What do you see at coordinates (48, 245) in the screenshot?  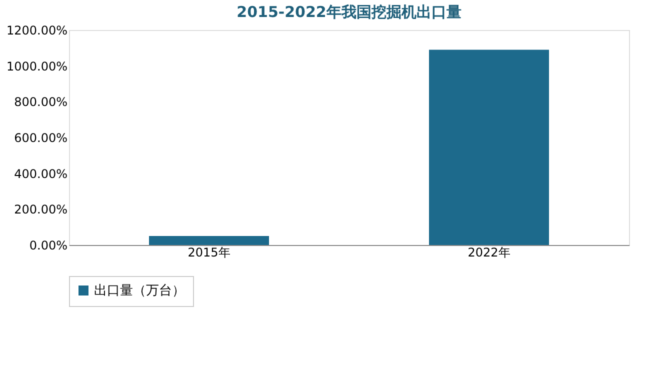 I see `y-tick-label: 0.00%` at bounding box center [48, 245].